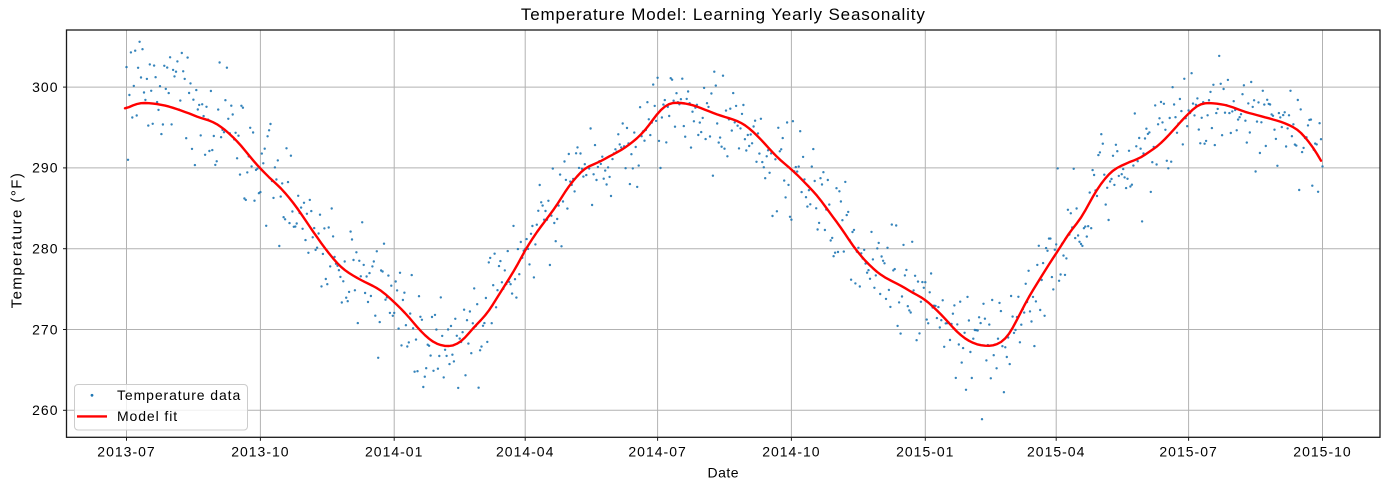 This screenshot has height=490, width=1389. What do you see at coordinates (925, 452) in the screenshot?
I see `svg-text: 2015-01` at bounding box center [925, 452].